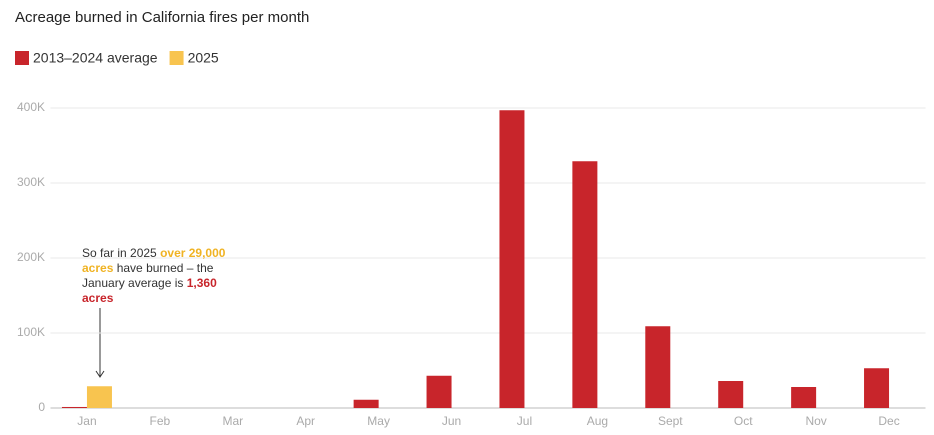 The image size is (934, 435). Describe the element at coordinates (815, 421) in the screenshot. I see `x-tick-label: Nov` at that location.